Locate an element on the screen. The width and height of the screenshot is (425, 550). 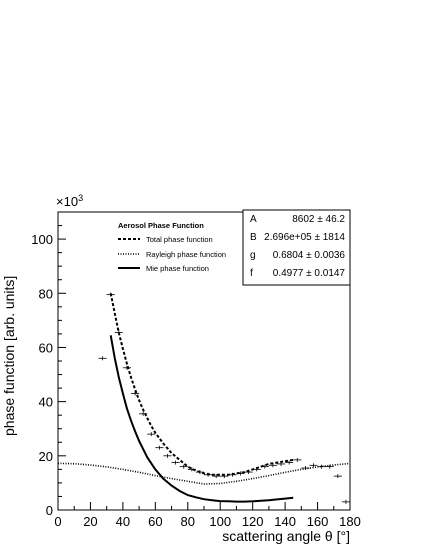
legend-label-rayleigh: Rayleigh phase function is located at coordinates (186, 254).